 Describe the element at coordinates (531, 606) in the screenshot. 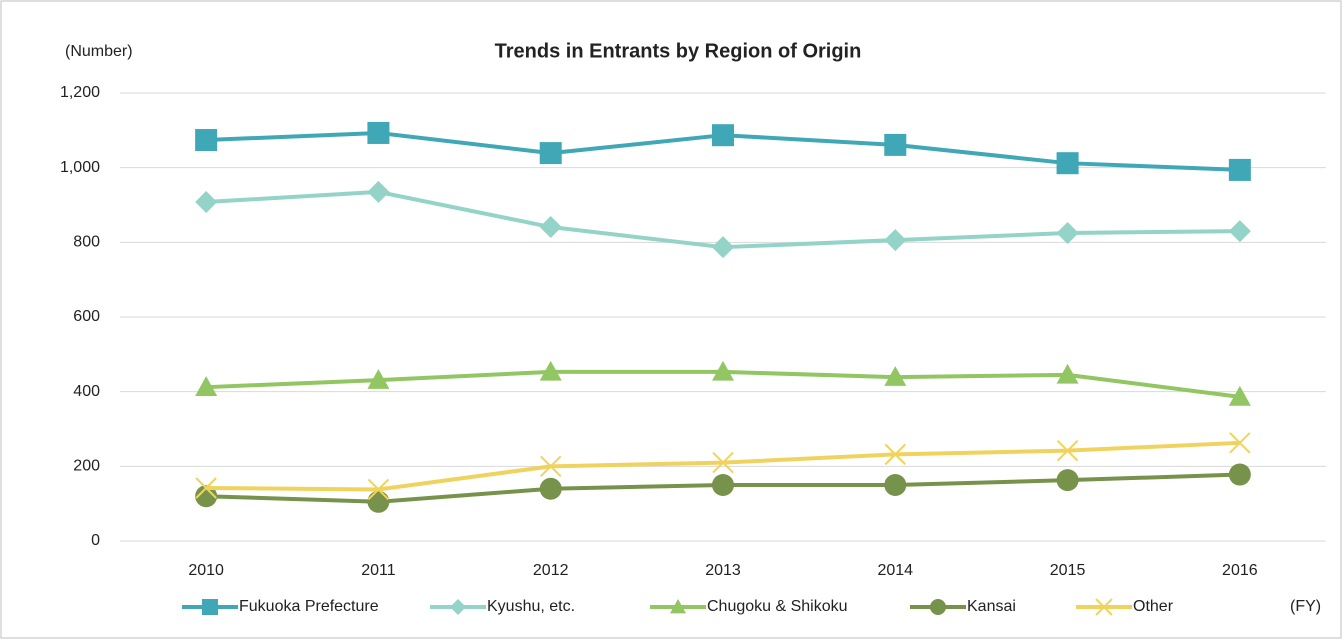

I see `legend-label: Kyushu, etc.` at that location.